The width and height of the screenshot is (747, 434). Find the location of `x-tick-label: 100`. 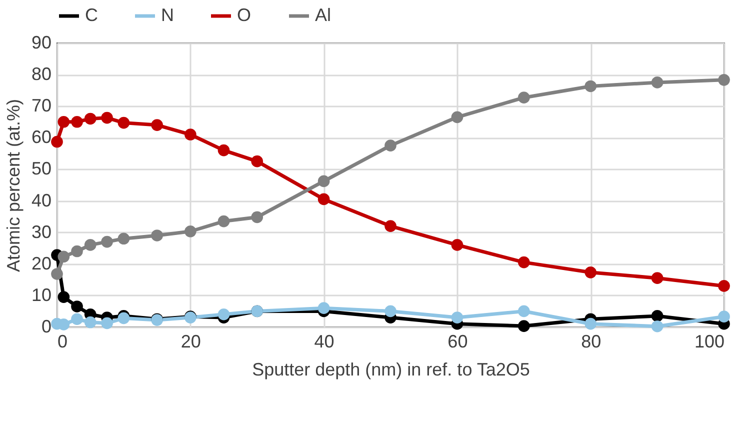

x-tick-label: 100 is located at coordinates (709, 342).